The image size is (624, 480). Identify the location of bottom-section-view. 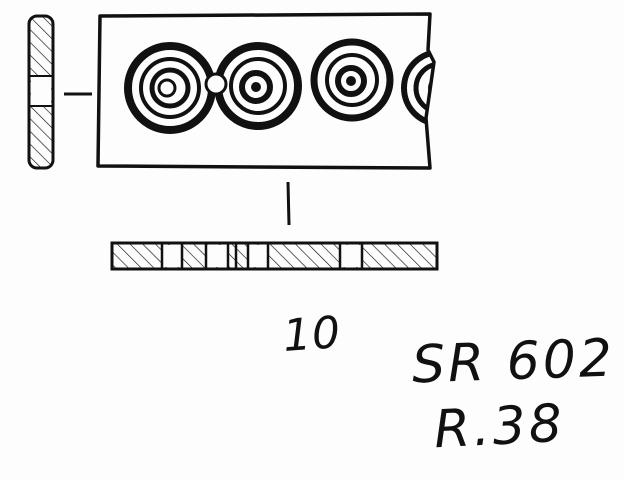
(274, 256).